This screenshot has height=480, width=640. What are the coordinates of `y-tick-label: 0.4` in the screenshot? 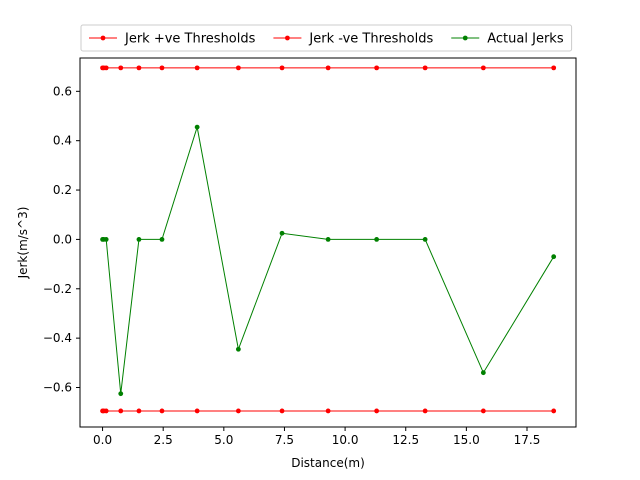 It's located at (62, 141).